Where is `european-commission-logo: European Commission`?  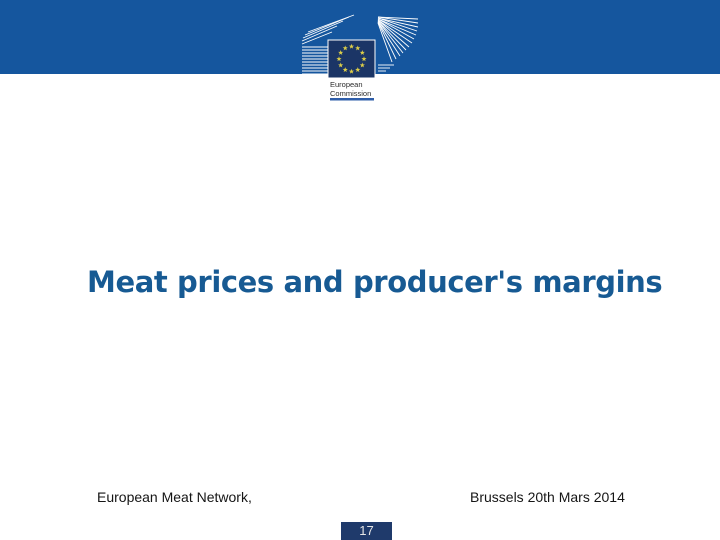
european-commission-logo: European Commission is located at coordinates (360, 57).